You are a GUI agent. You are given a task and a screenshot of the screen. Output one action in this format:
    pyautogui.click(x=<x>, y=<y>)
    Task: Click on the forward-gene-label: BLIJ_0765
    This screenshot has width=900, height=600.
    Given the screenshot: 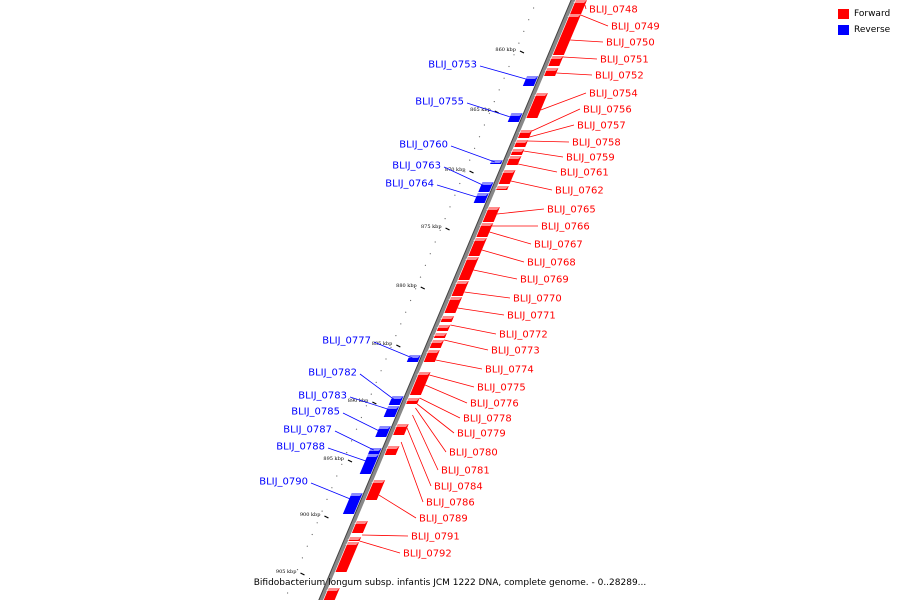 What is the action you would take?
    pyautogui.click(x=571, y=210)
    